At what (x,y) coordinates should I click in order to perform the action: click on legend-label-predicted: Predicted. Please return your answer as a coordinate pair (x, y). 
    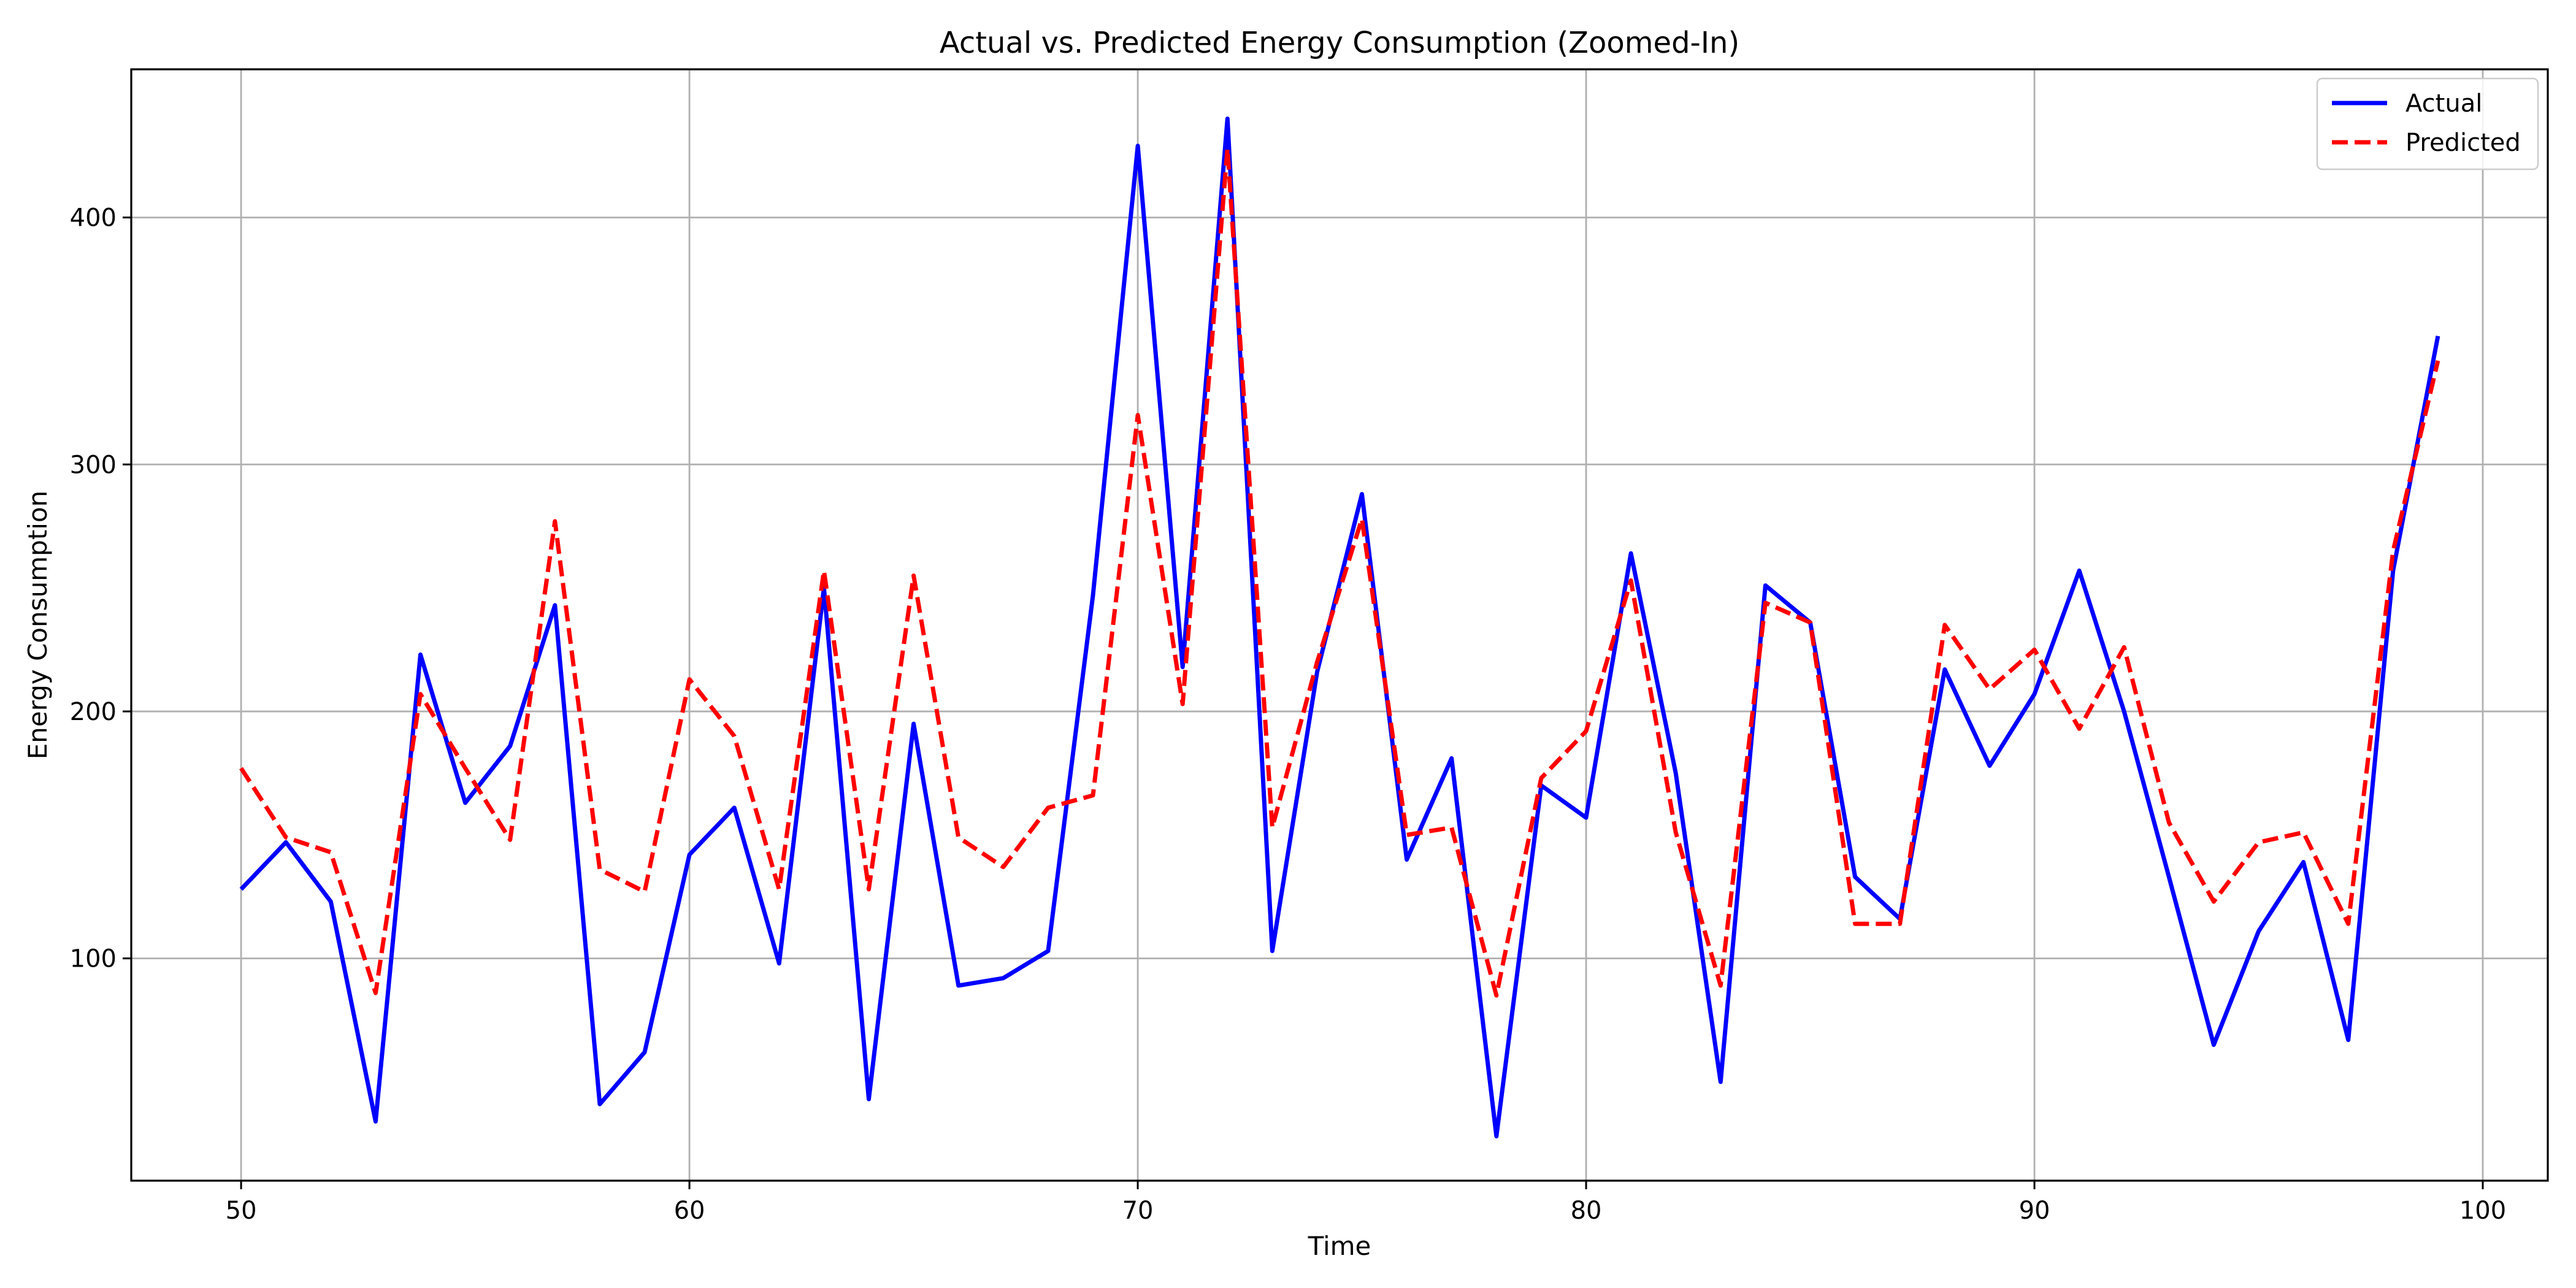
    Looking at the image, I should click on (2463, 143).